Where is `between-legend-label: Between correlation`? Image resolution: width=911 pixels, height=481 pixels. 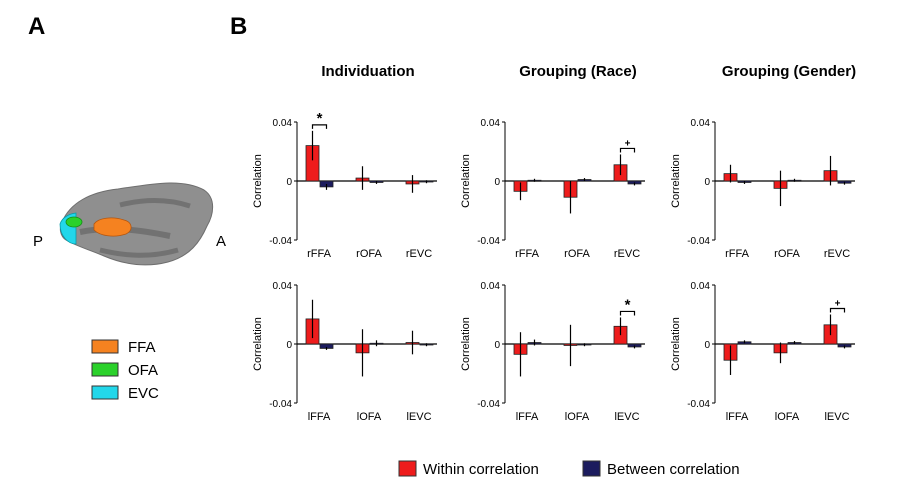
between-legend-label: Between correlation is located at coordinates (673, 469).